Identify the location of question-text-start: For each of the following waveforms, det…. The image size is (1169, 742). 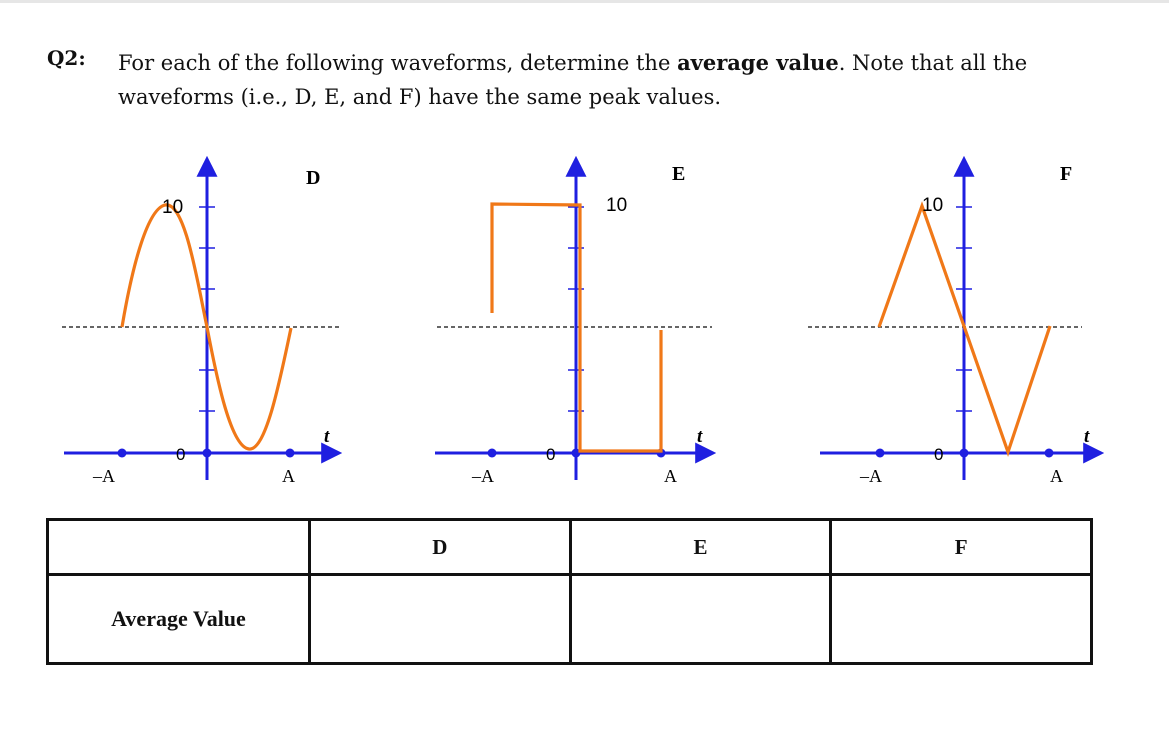
(398, 63).